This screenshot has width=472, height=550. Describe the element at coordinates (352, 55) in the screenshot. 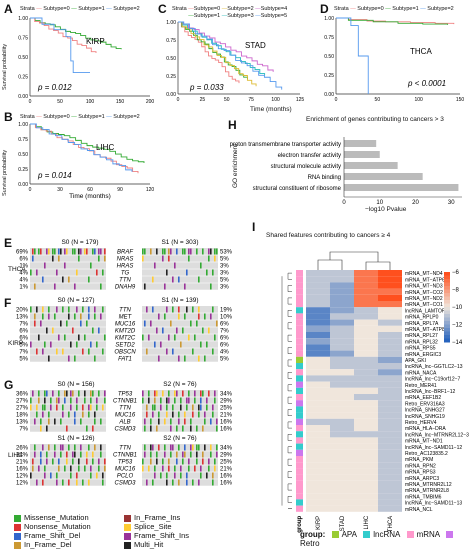

I see `km-curve-d-s2` at that location.